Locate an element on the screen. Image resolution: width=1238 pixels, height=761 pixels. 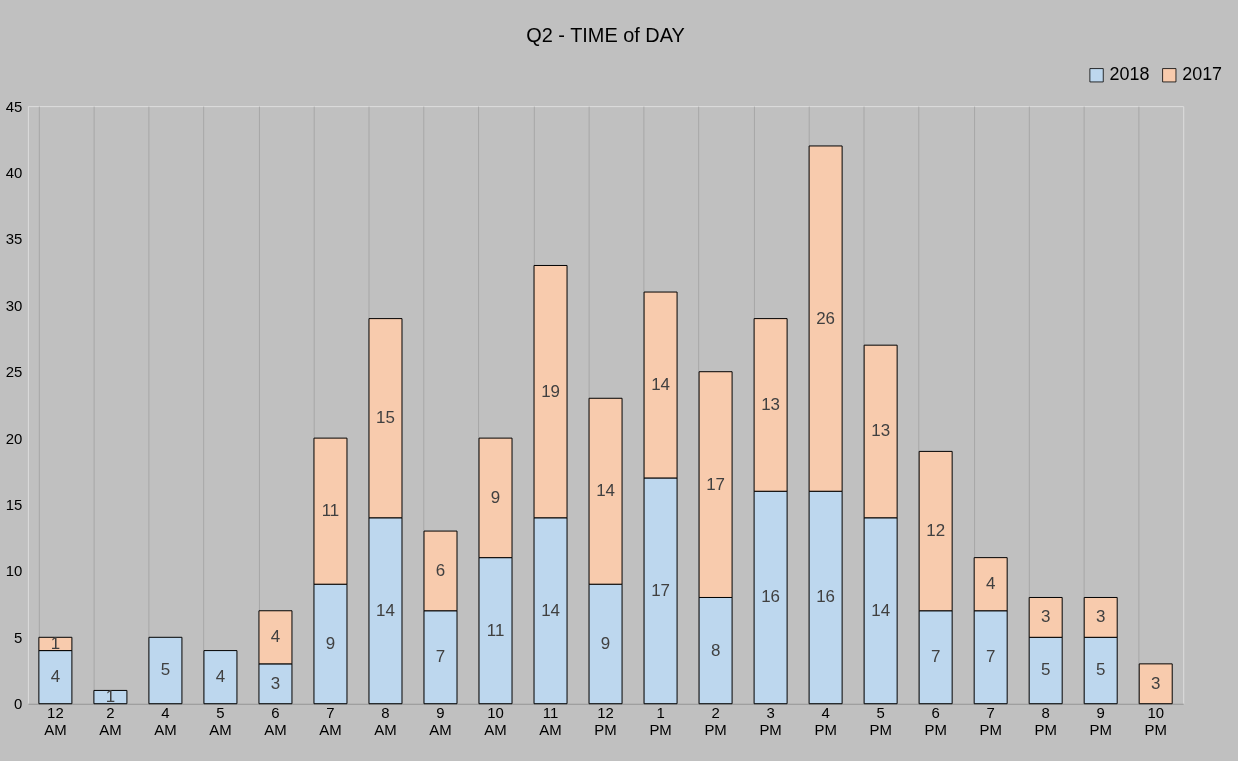
x-tick-label: 4 PM is located at coordinates (825, 721).